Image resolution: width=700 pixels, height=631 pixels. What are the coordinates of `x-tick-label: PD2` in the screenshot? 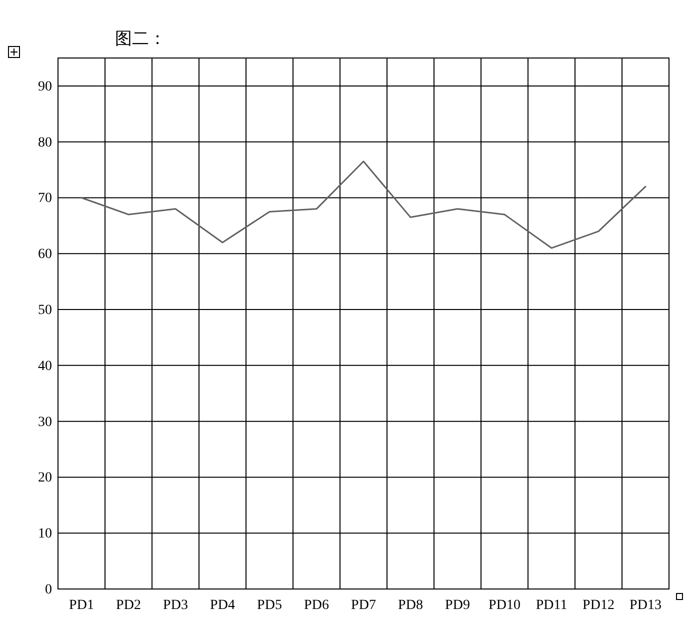 It's located at (128, 605).